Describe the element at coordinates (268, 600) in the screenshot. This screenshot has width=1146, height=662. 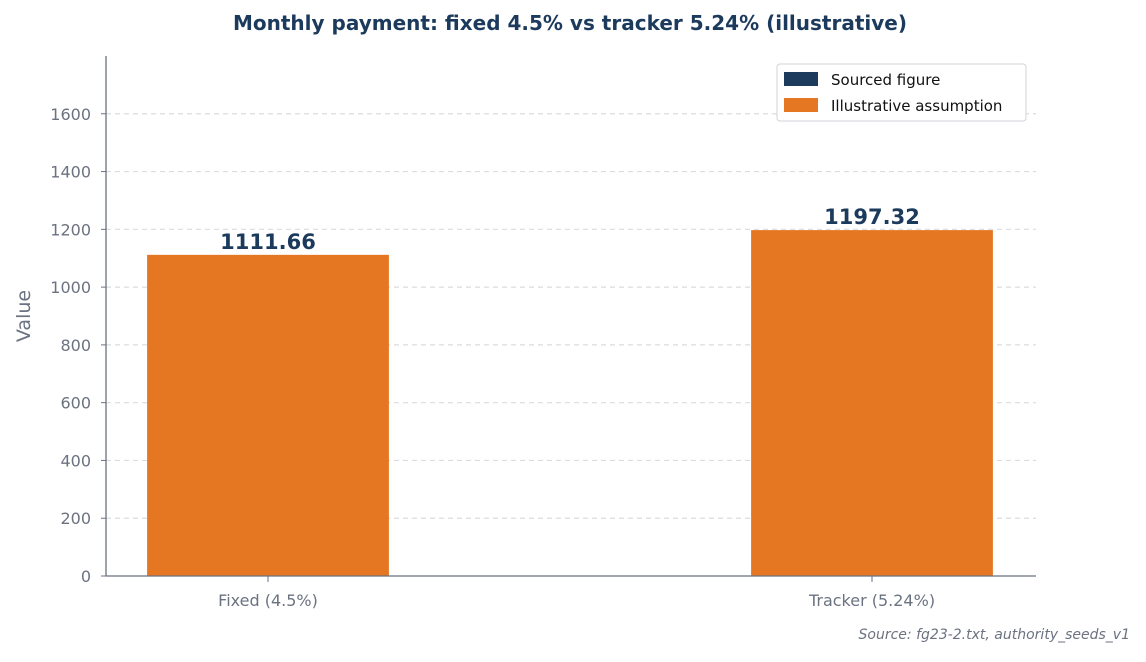
I see `x-tick-label: Fixed (4.5%)` at that location.